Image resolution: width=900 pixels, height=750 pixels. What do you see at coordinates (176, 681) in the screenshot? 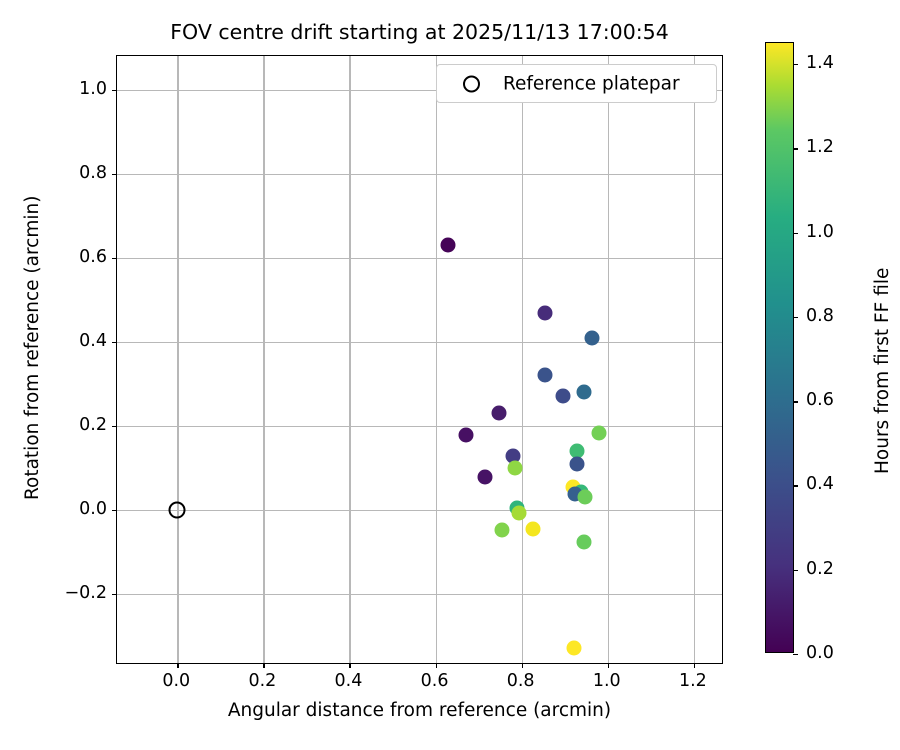
I see `x-axis-tick-label: 0.0` at bounding box center [176, 681].